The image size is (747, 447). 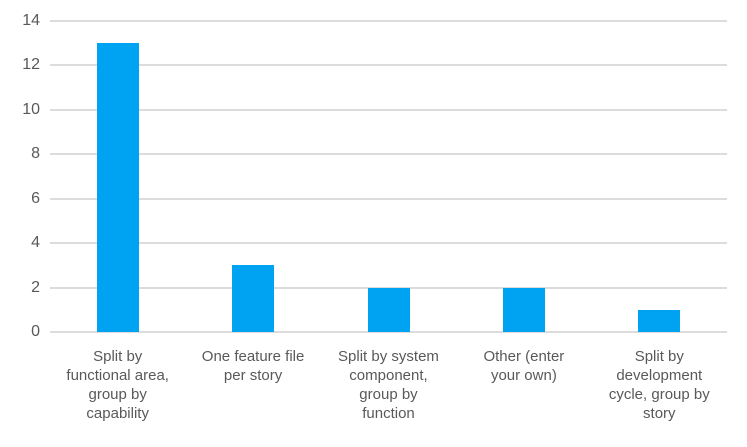 I want to click on y-tick-label: 0, so click(x=35, y=331).